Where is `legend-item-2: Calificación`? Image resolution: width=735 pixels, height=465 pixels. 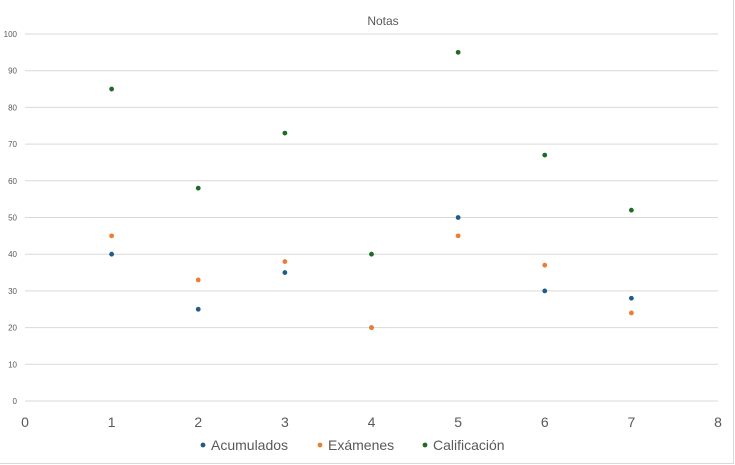
legend-item-2: Calificación is located at coordinates (463, 445).